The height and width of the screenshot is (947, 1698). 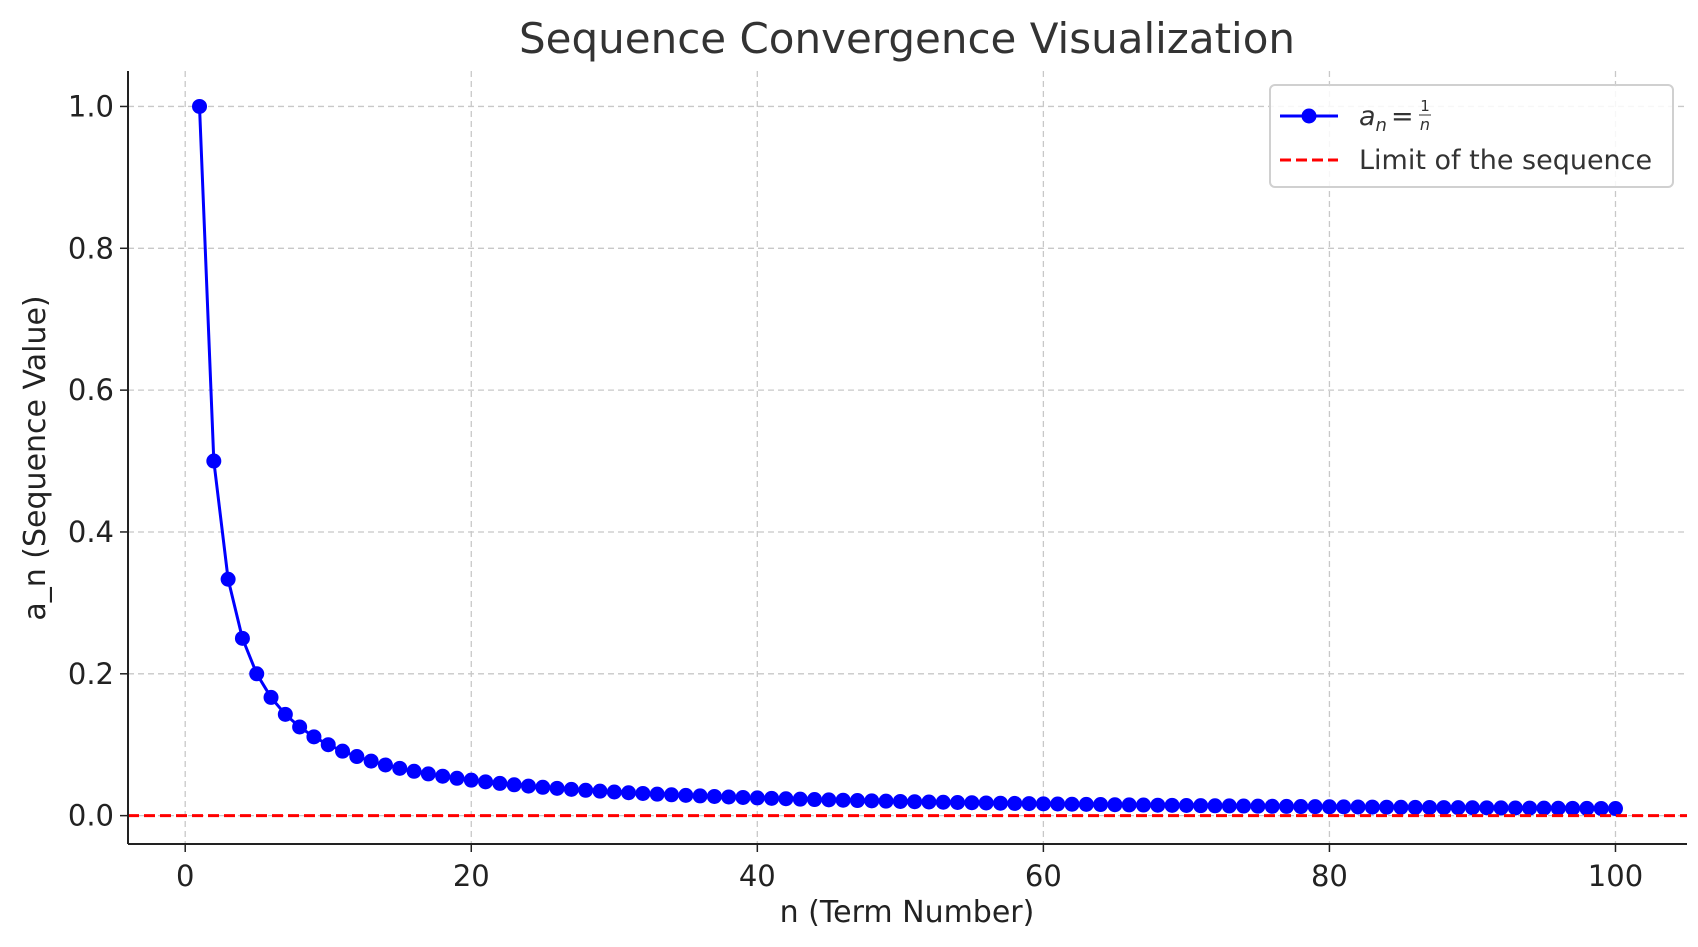 What do you see at coordinates (1505, 160) in the screenshot?
I see `legend-series2-label: Limit of the sequence` at bounding box center [1505, 160].